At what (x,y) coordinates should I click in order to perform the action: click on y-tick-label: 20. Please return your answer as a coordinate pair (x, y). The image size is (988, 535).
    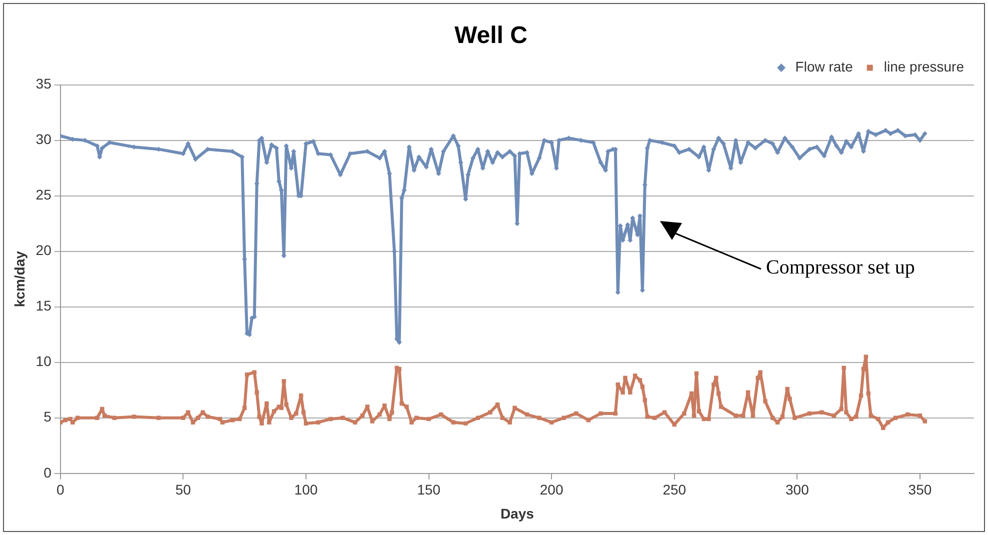
    Looking at the image, I should click on (44, 250).